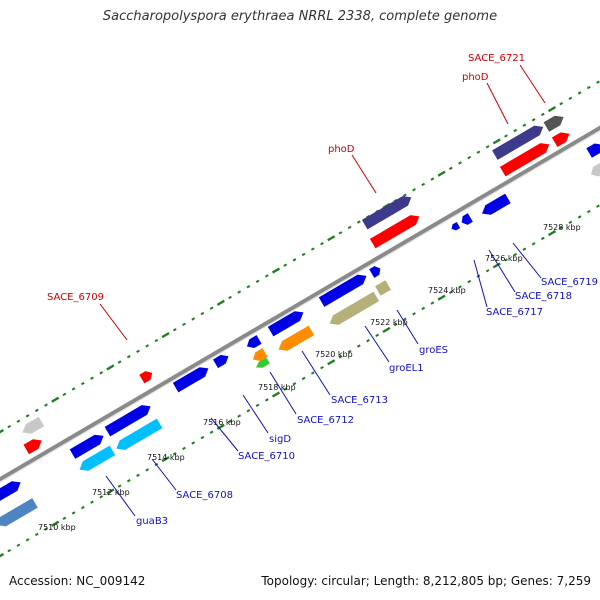 The width and height of the screenshot is (600, 600). Describe the element at coordinates (406, 368) in the screenshot. I see `gene-label-groel1: groEL1` at that location.